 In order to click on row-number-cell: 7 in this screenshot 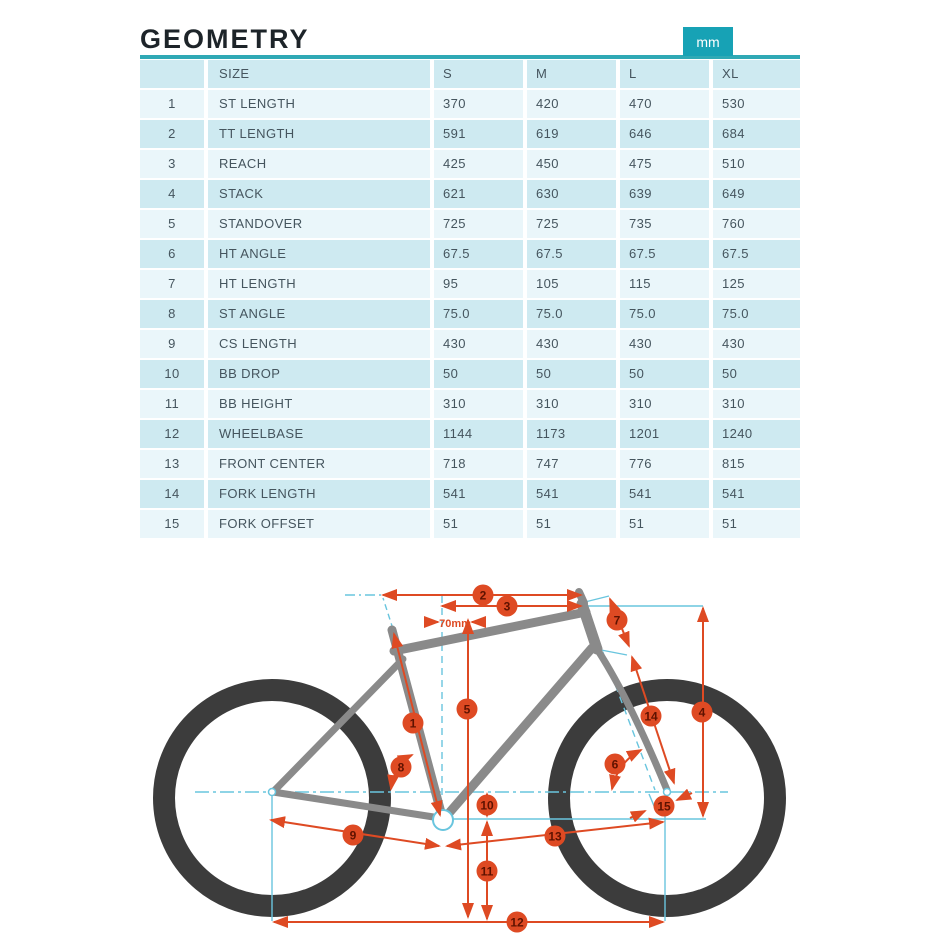, I will do `click(172, 284)`.